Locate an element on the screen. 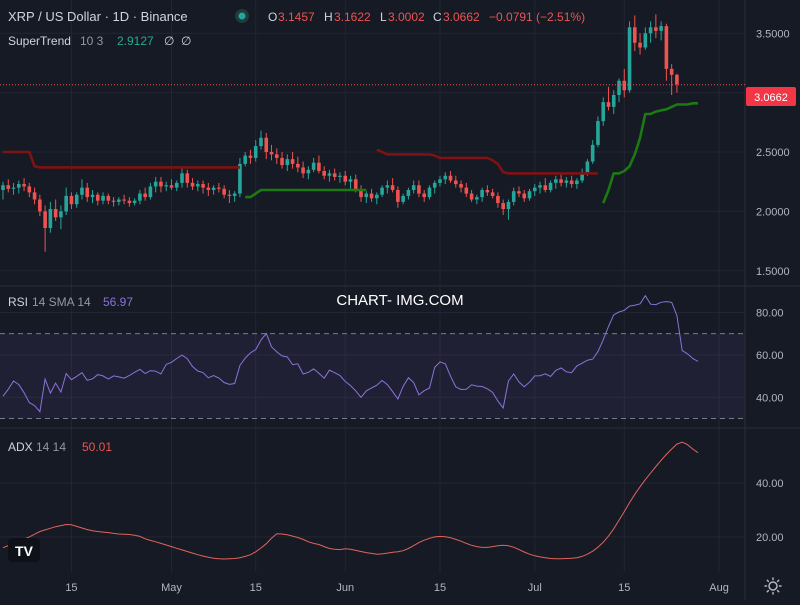  settings-gear-icon is located at coordinates (773, 586).